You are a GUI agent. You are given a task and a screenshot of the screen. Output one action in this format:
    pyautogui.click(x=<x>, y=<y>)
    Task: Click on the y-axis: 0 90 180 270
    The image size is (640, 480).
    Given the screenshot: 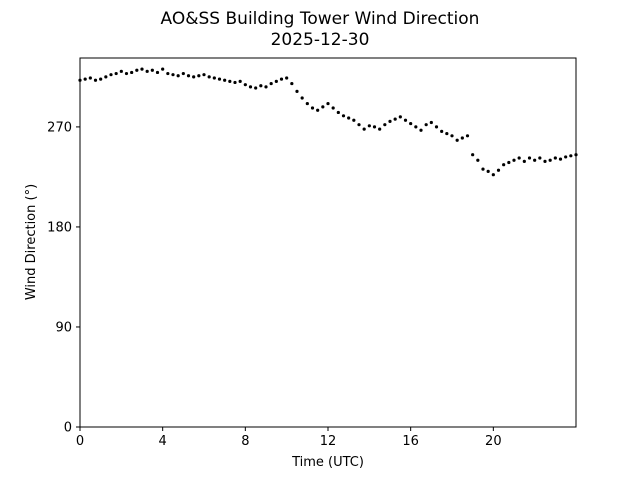 What is the action you would take?
    pyautogui.click(x=63, y=278)
    